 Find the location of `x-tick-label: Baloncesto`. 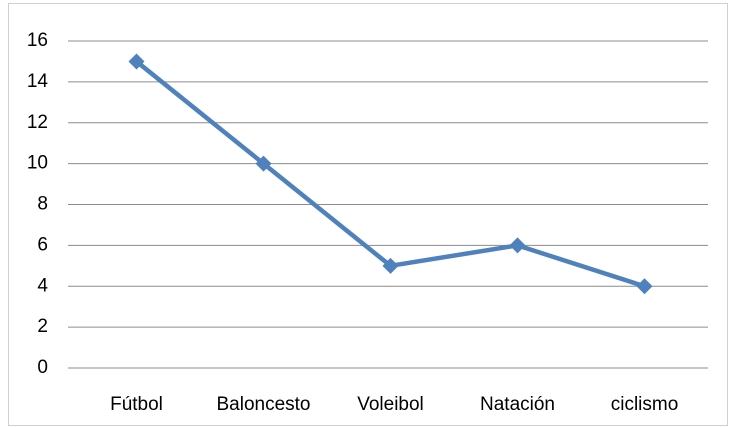

x-tick-label: Baloncesto is located at coordinates (263, 404).